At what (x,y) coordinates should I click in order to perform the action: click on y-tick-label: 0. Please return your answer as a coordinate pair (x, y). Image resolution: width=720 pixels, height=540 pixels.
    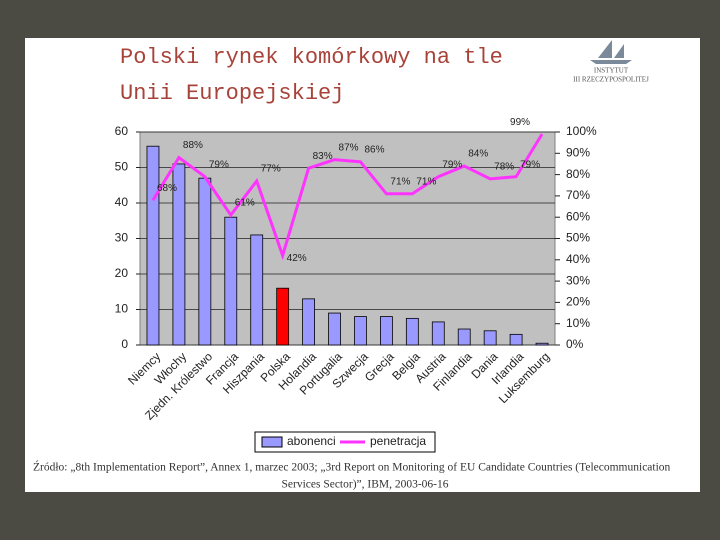
    Looking at the image, I should click on (124, 344).